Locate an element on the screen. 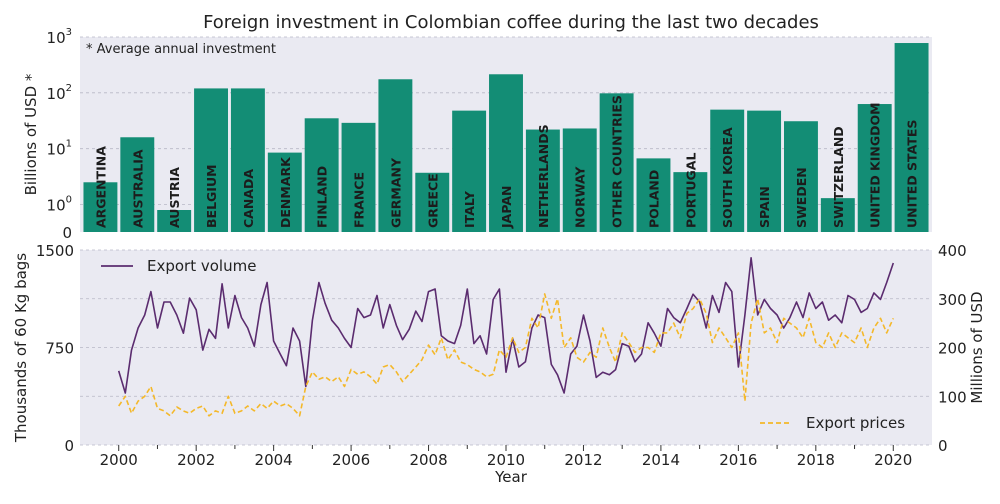 This screenshot has height=504, width=1000. x-tick-label: 2012 is located at coordinates (583, 460).